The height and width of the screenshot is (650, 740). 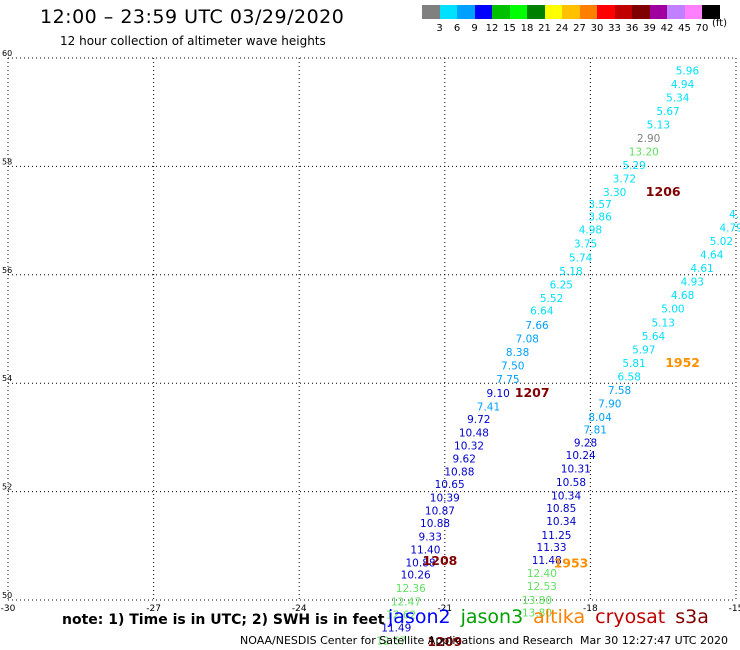 I want to click on data-point-label: 12.62, so click(x=401, y=615).